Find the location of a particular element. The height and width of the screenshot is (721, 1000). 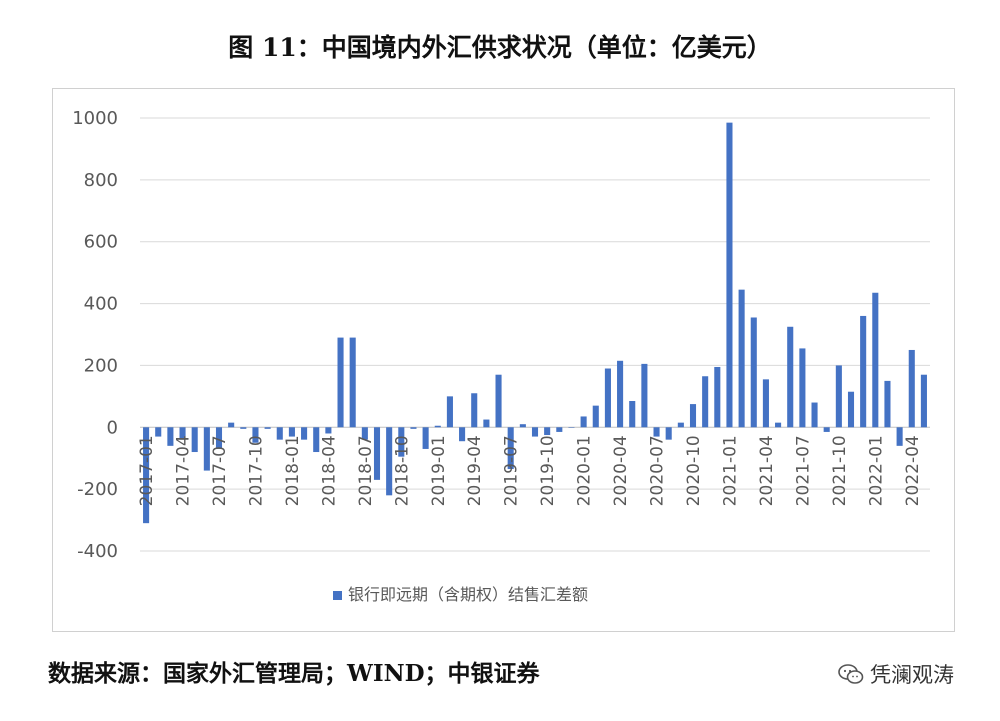

y-tick-label: 800 is located at coordinates (101, 180).